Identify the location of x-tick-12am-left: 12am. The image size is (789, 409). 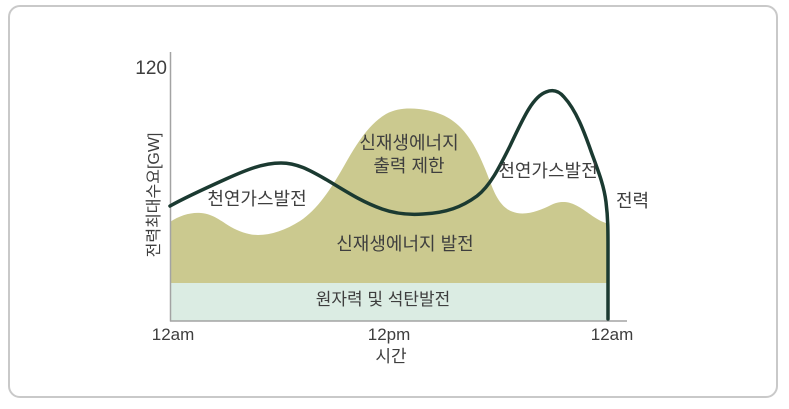
(173, 334).